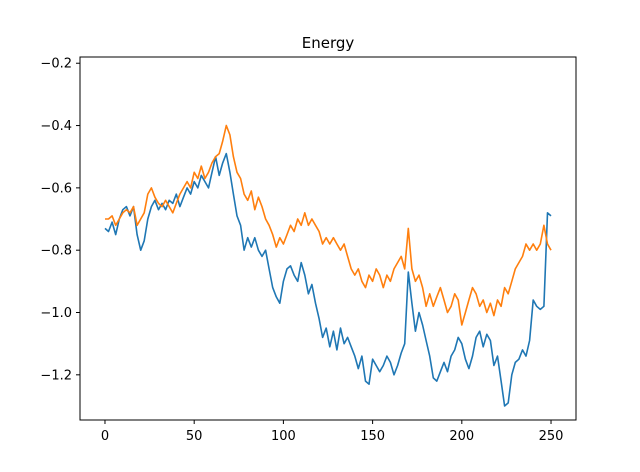  I want to click on chart-title: Energy, so click(328, 43).